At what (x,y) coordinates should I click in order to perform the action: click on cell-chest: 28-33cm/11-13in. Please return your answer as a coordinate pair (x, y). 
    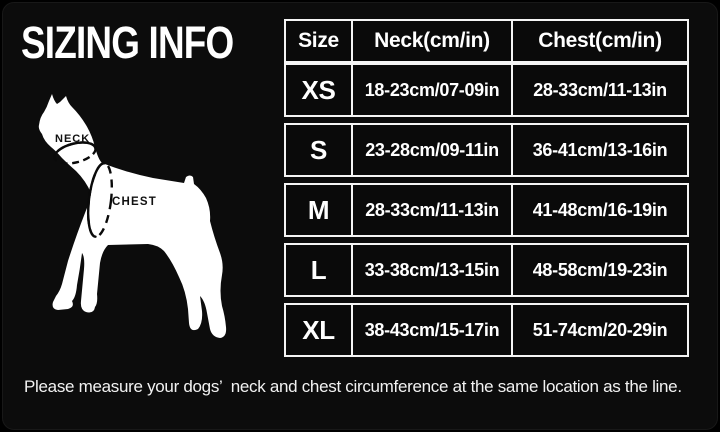
    Looking at the image, I should click on (600, 90).